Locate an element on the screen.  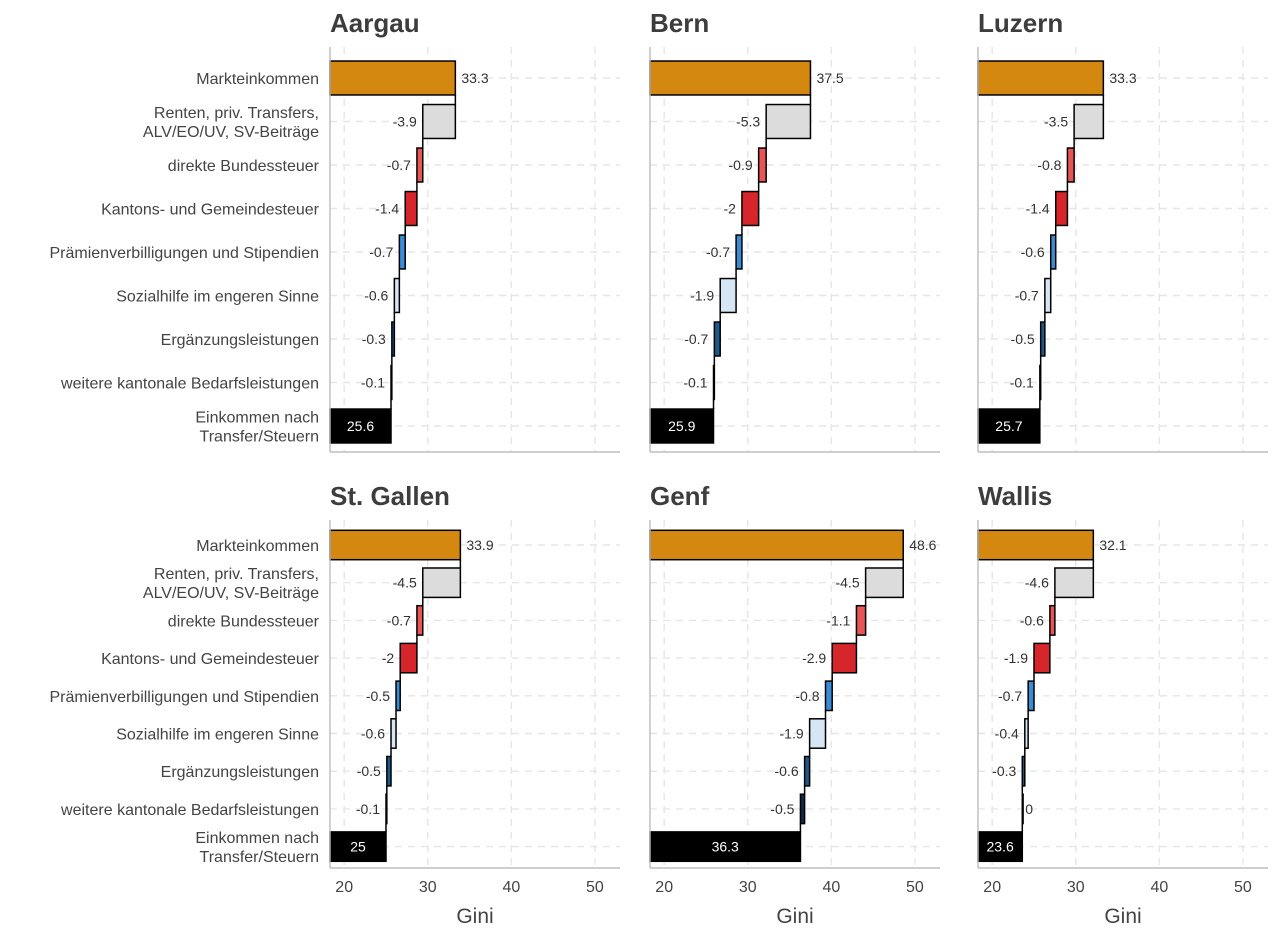
panel-title: Luzern is located at coordinates (1020, 23).